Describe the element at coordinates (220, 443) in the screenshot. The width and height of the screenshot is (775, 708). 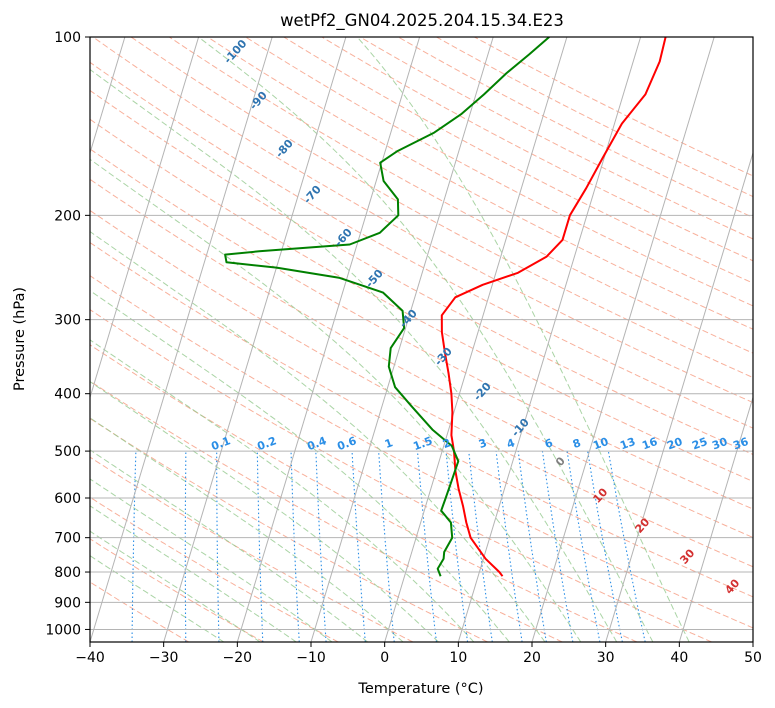
I see `mixing-ratio-label: 0.1` at that location.